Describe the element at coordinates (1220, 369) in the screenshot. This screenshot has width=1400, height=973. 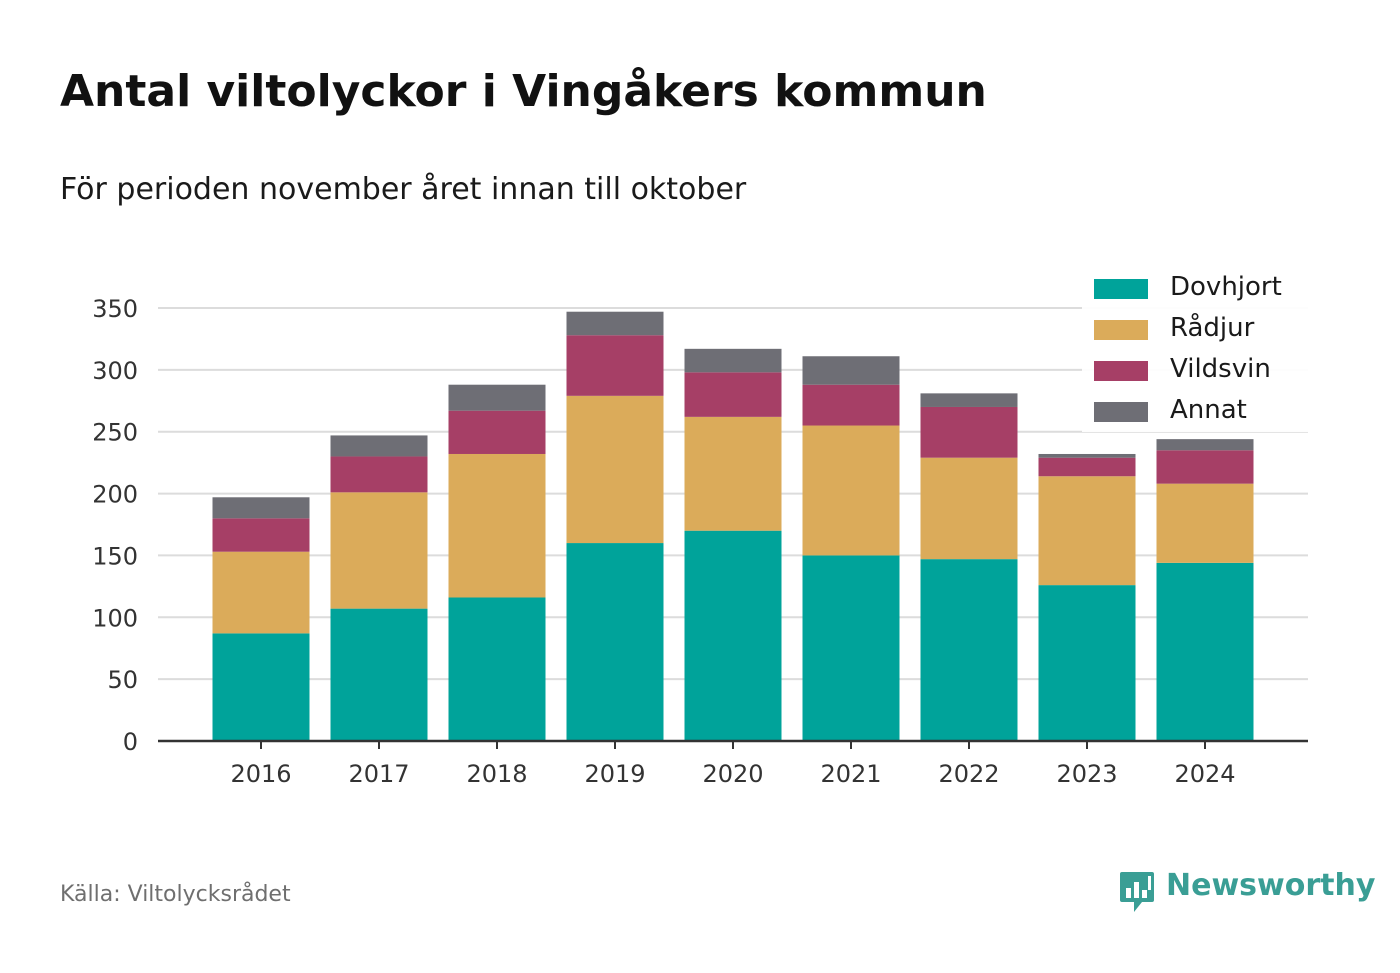
I see `legend-label: Vildsvin` at that location.